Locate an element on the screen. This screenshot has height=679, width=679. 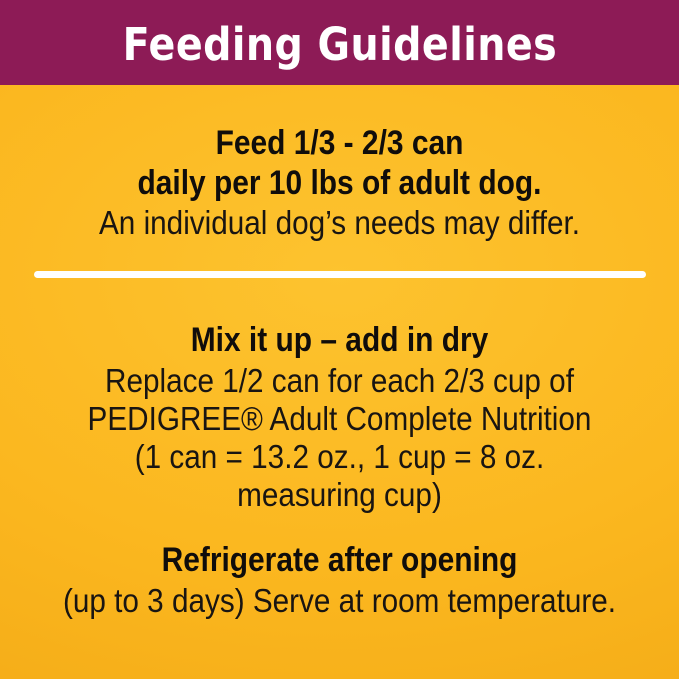
feeding-amount-line2: daily per 10 lbs of adult dog. is located at coordinates (339, 183).